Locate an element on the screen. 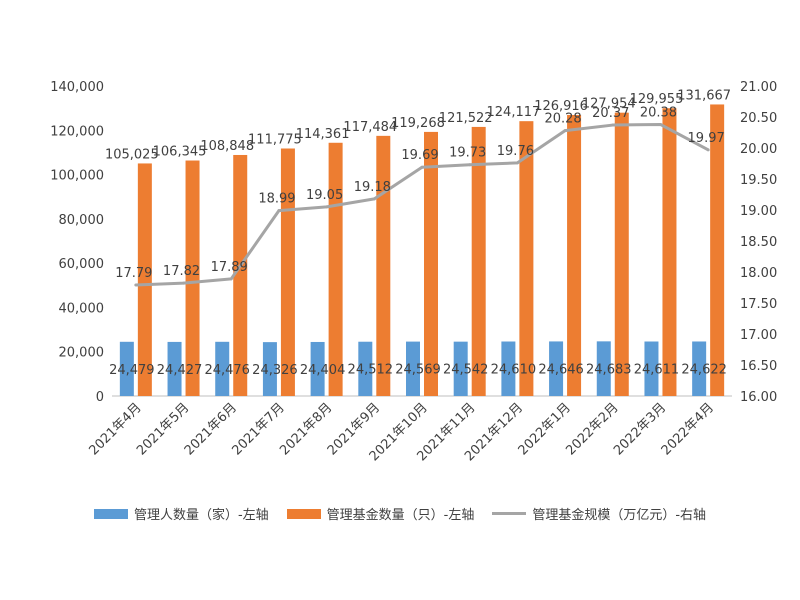 The width and height of the screenshot is (800, 600). data-label-managers: 24,646 is located at coordinates (561, 369).